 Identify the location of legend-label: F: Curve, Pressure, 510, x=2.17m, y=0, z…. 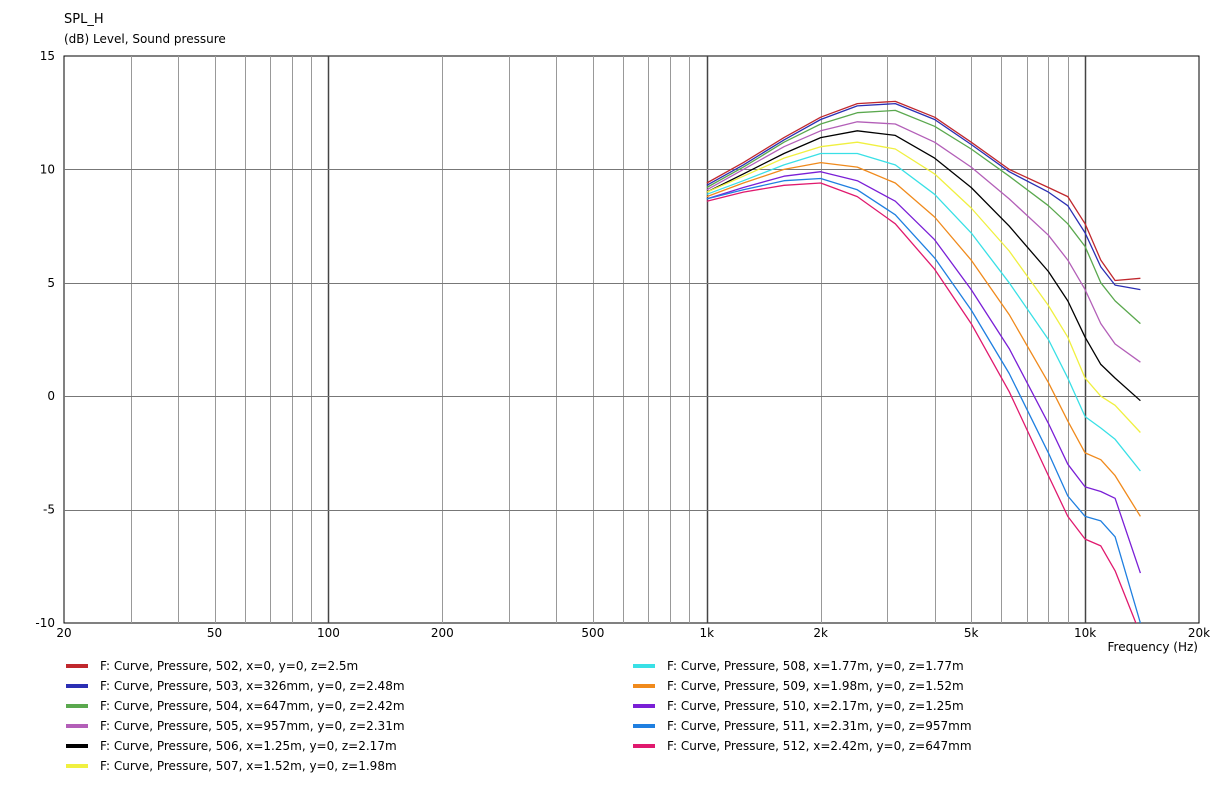
(815, 706).